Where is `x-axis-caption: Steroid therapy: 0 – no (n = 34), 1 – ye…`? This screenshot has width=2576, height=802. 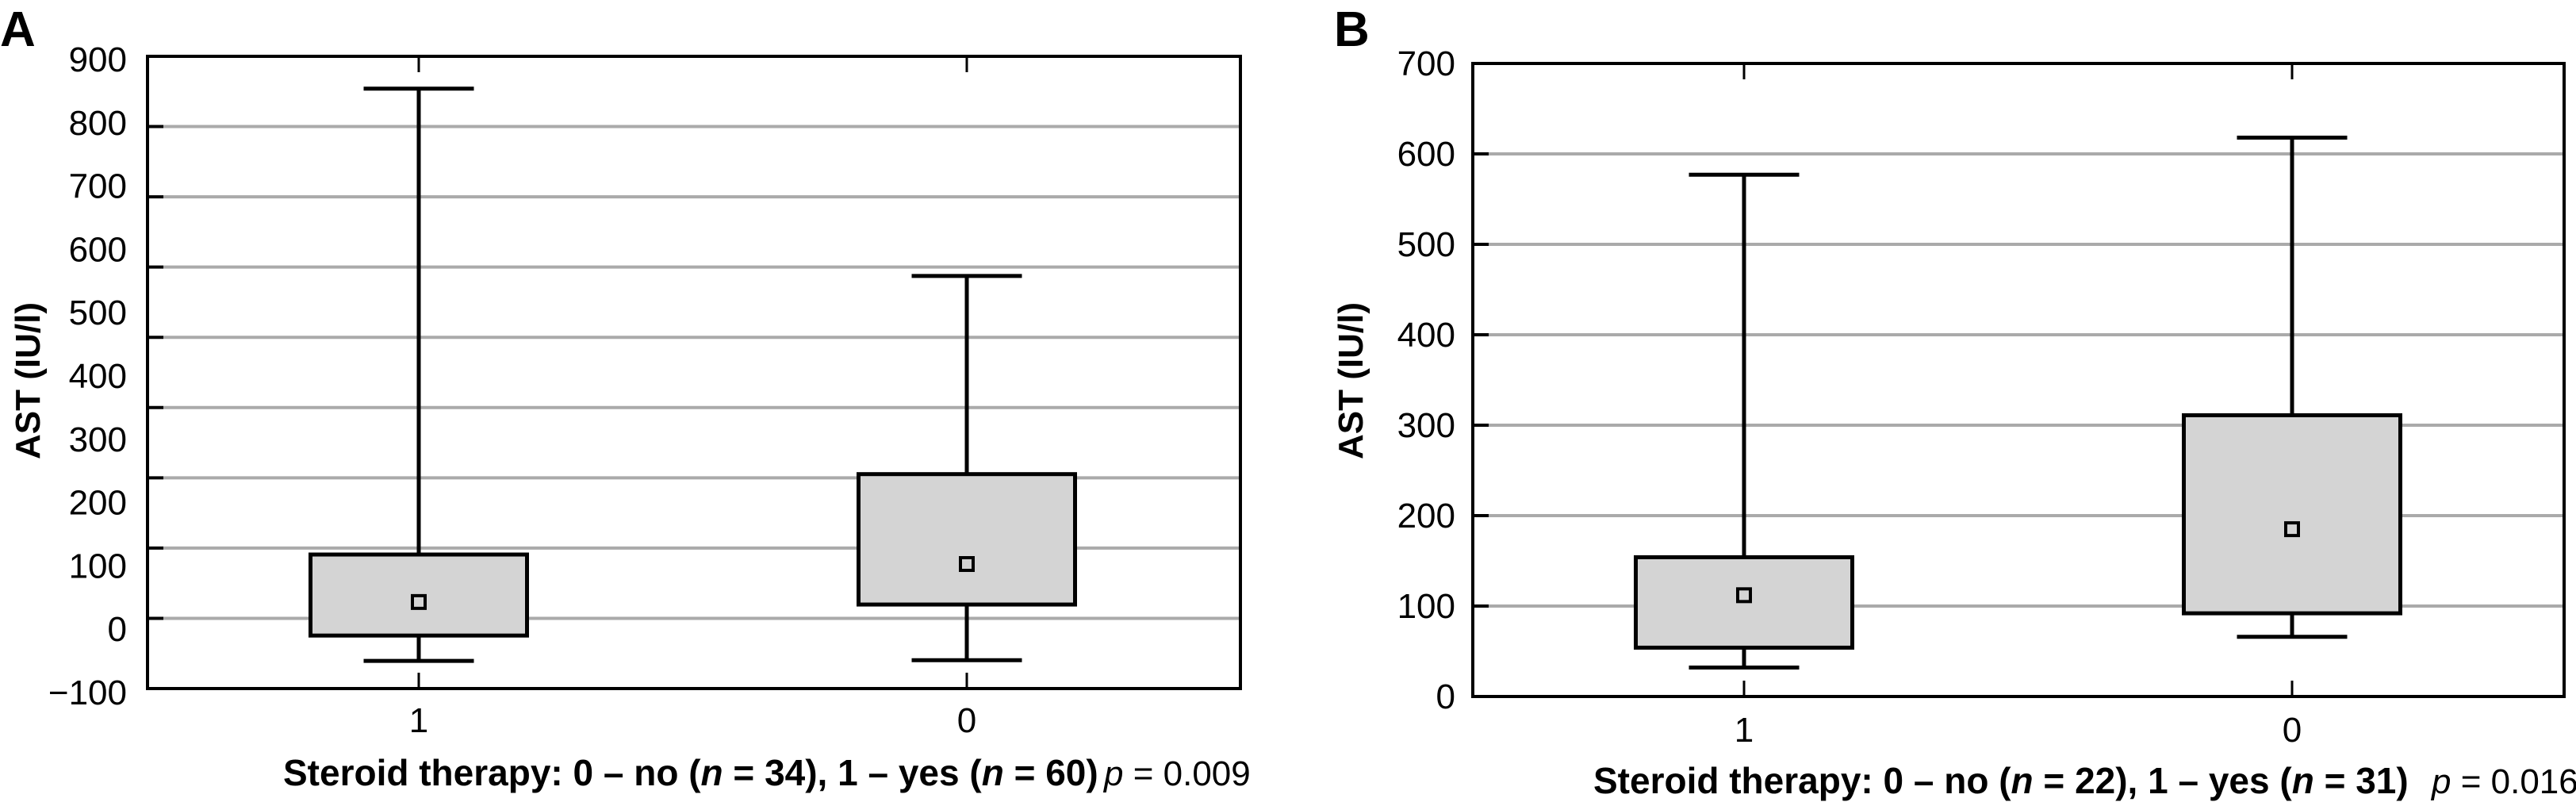 x-axis-caption: Steroid therapy: 0 – no (n = 34), 1 – ye… is located at coordinates (691, 773).